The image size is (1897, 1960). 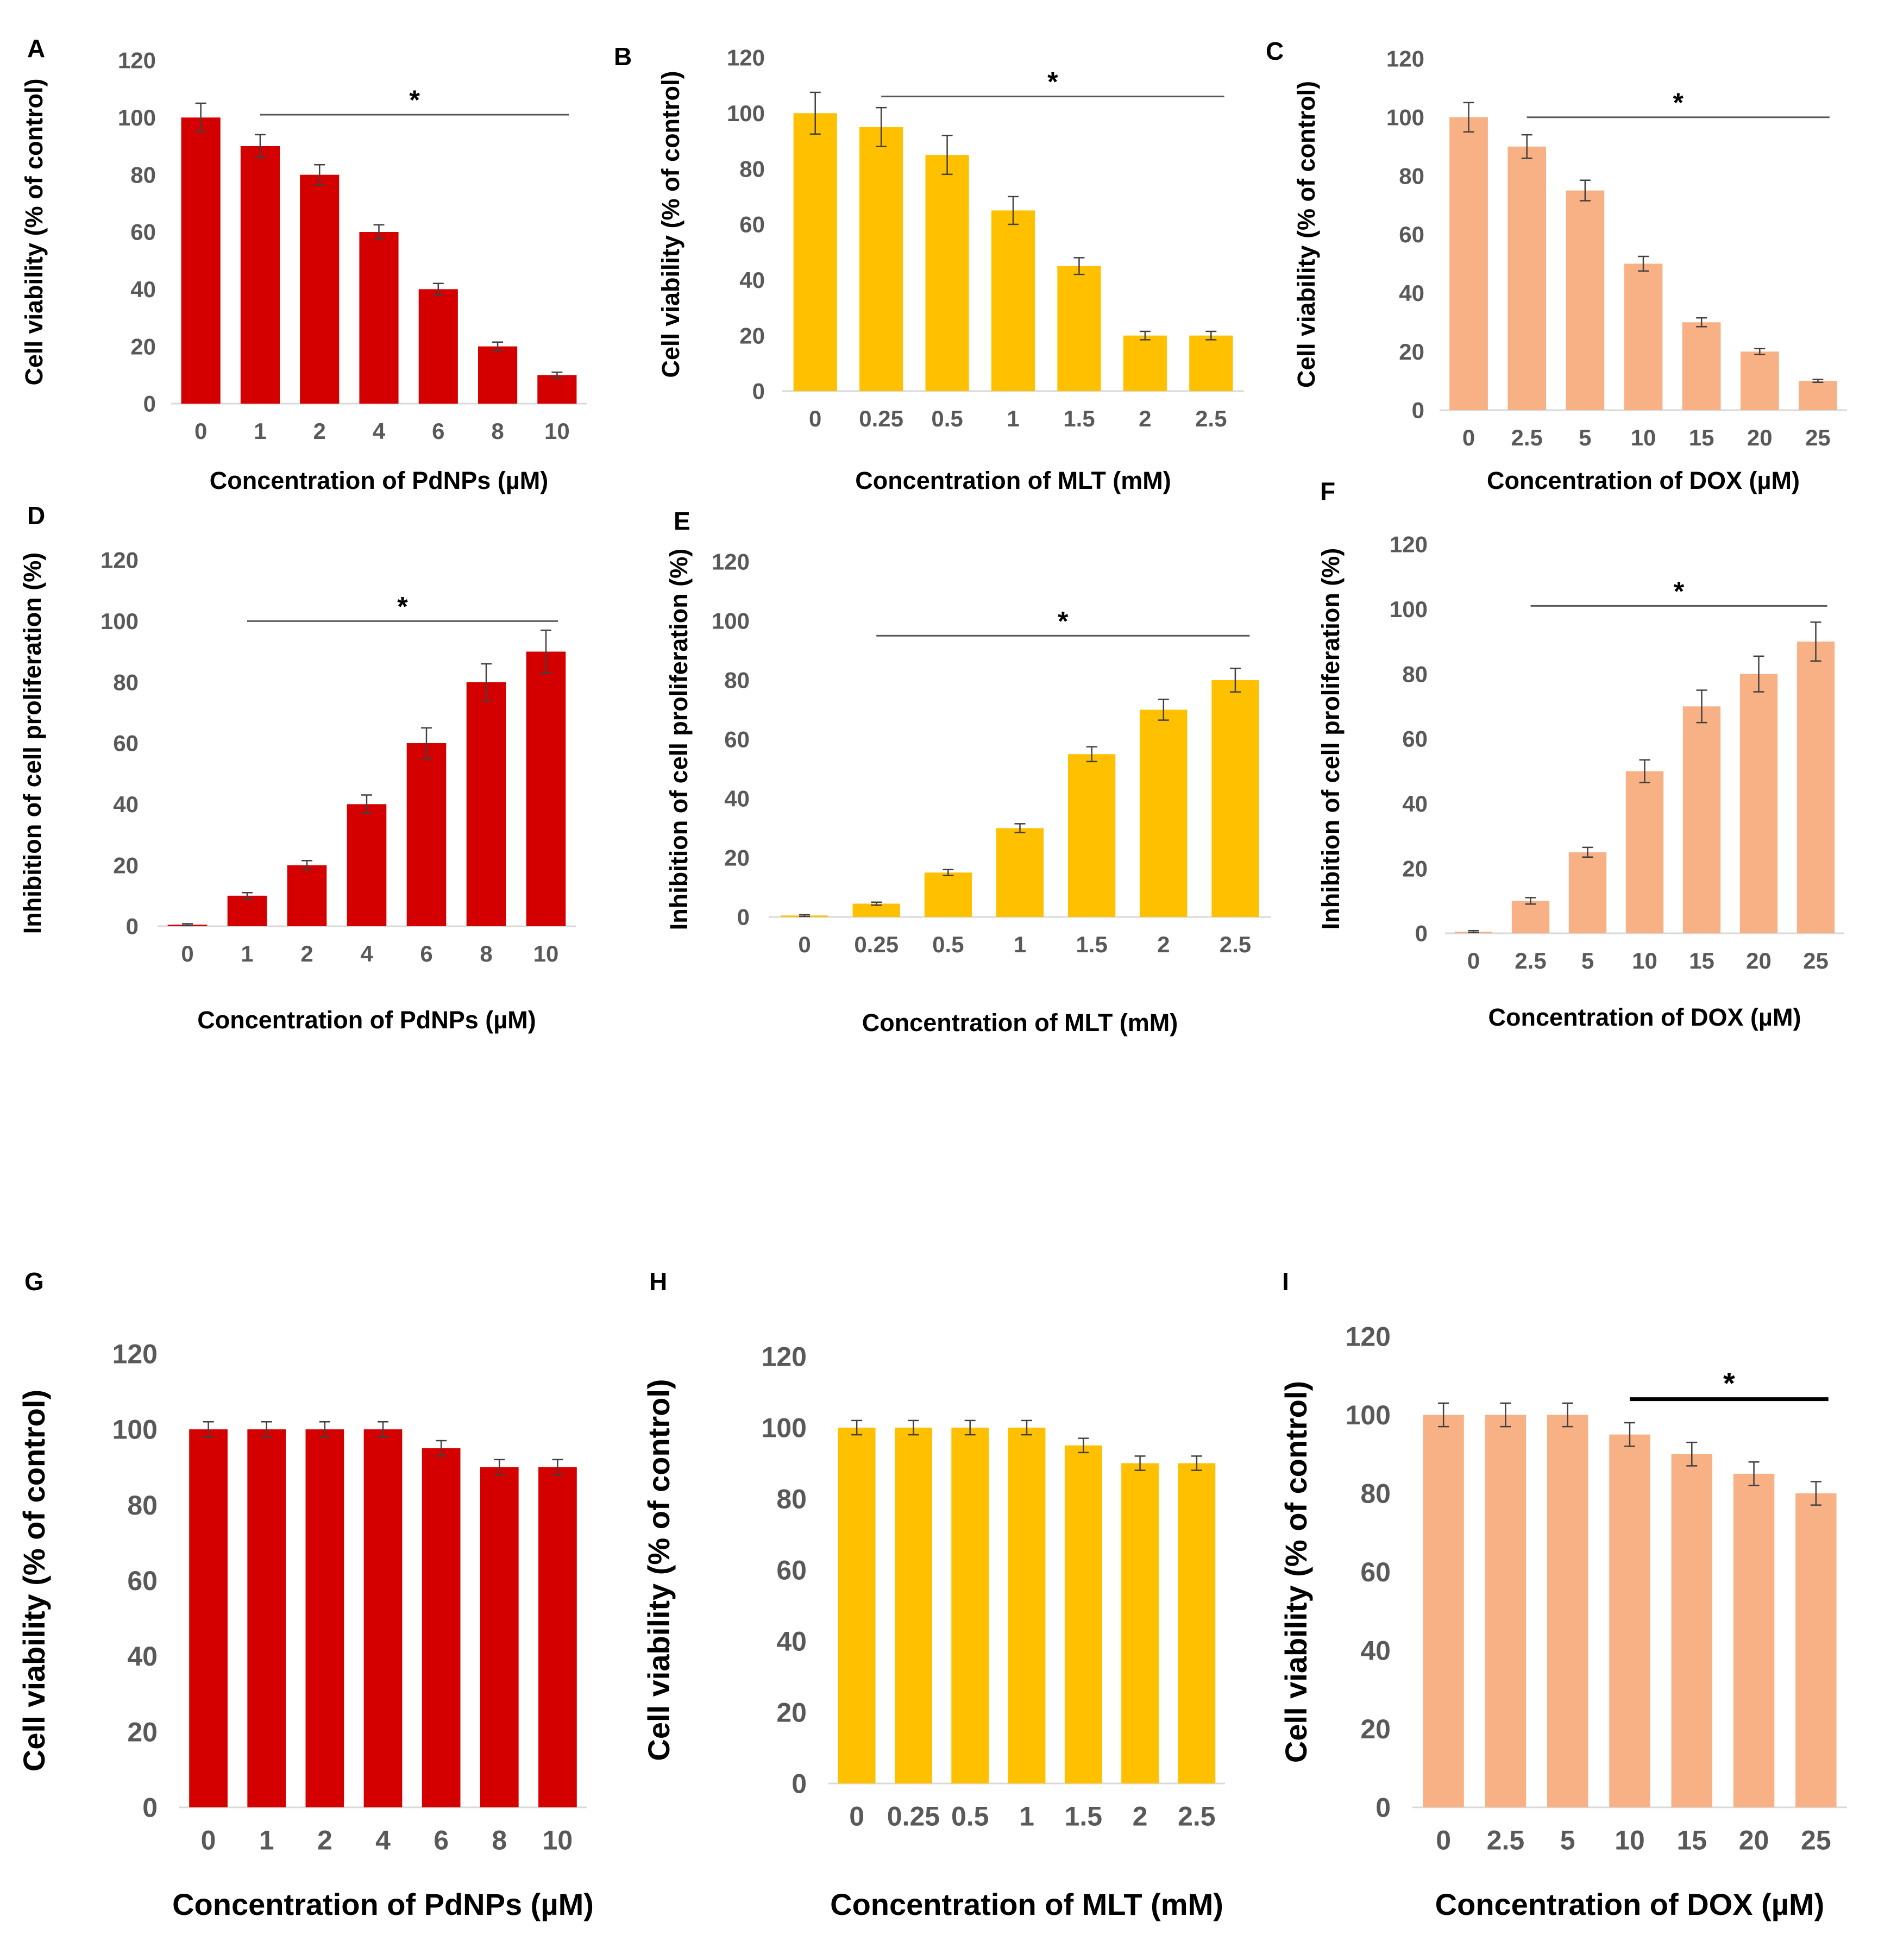 What do you see at coordinates (36, 515) in the screenshot?
I see `panel-letter: D` at bounding box center [36, 515].